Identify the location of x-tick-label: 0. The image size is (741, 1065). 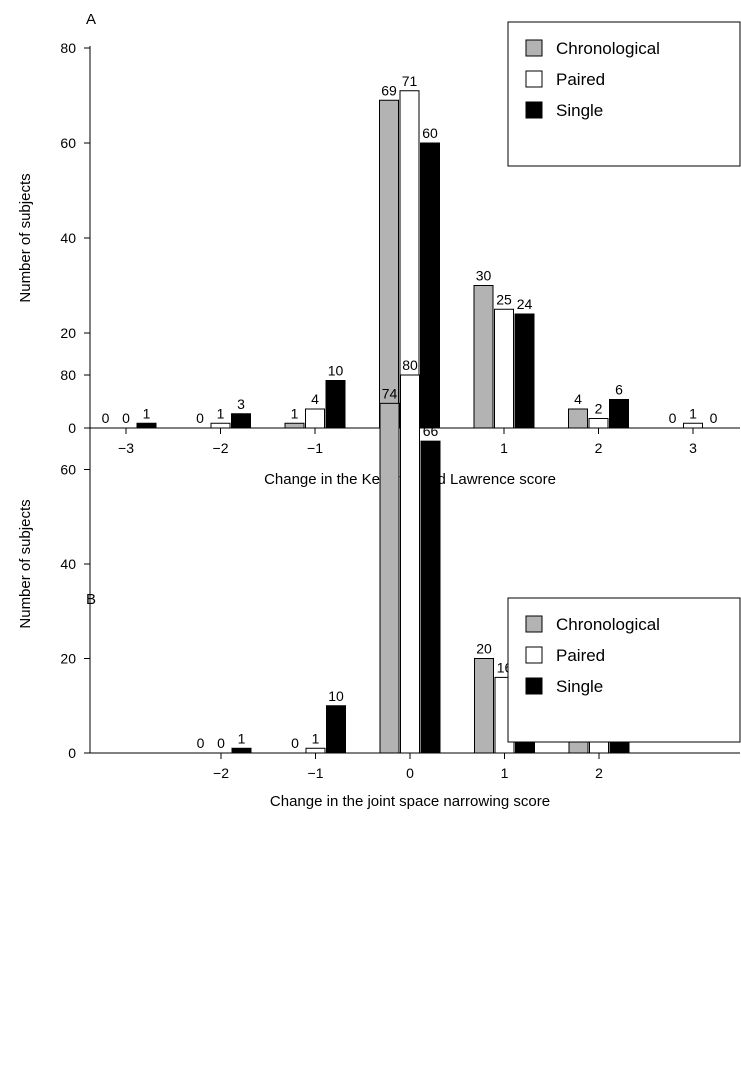
(410, 773).